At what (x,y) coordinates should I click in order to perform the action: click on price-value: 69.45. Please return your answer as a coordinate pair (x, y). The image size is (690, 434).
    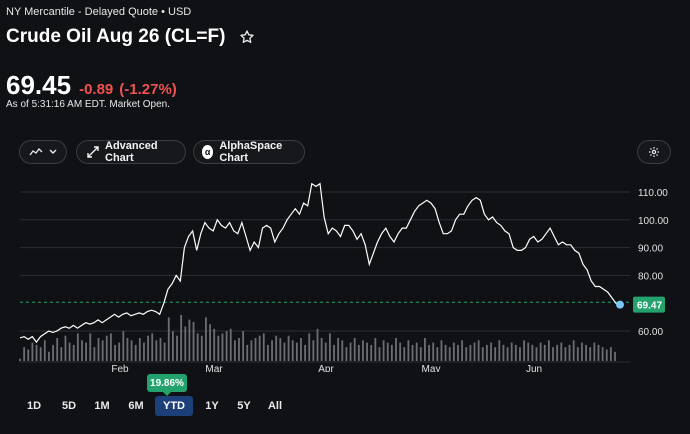
    Looking at the image, I should click on (39, 85).